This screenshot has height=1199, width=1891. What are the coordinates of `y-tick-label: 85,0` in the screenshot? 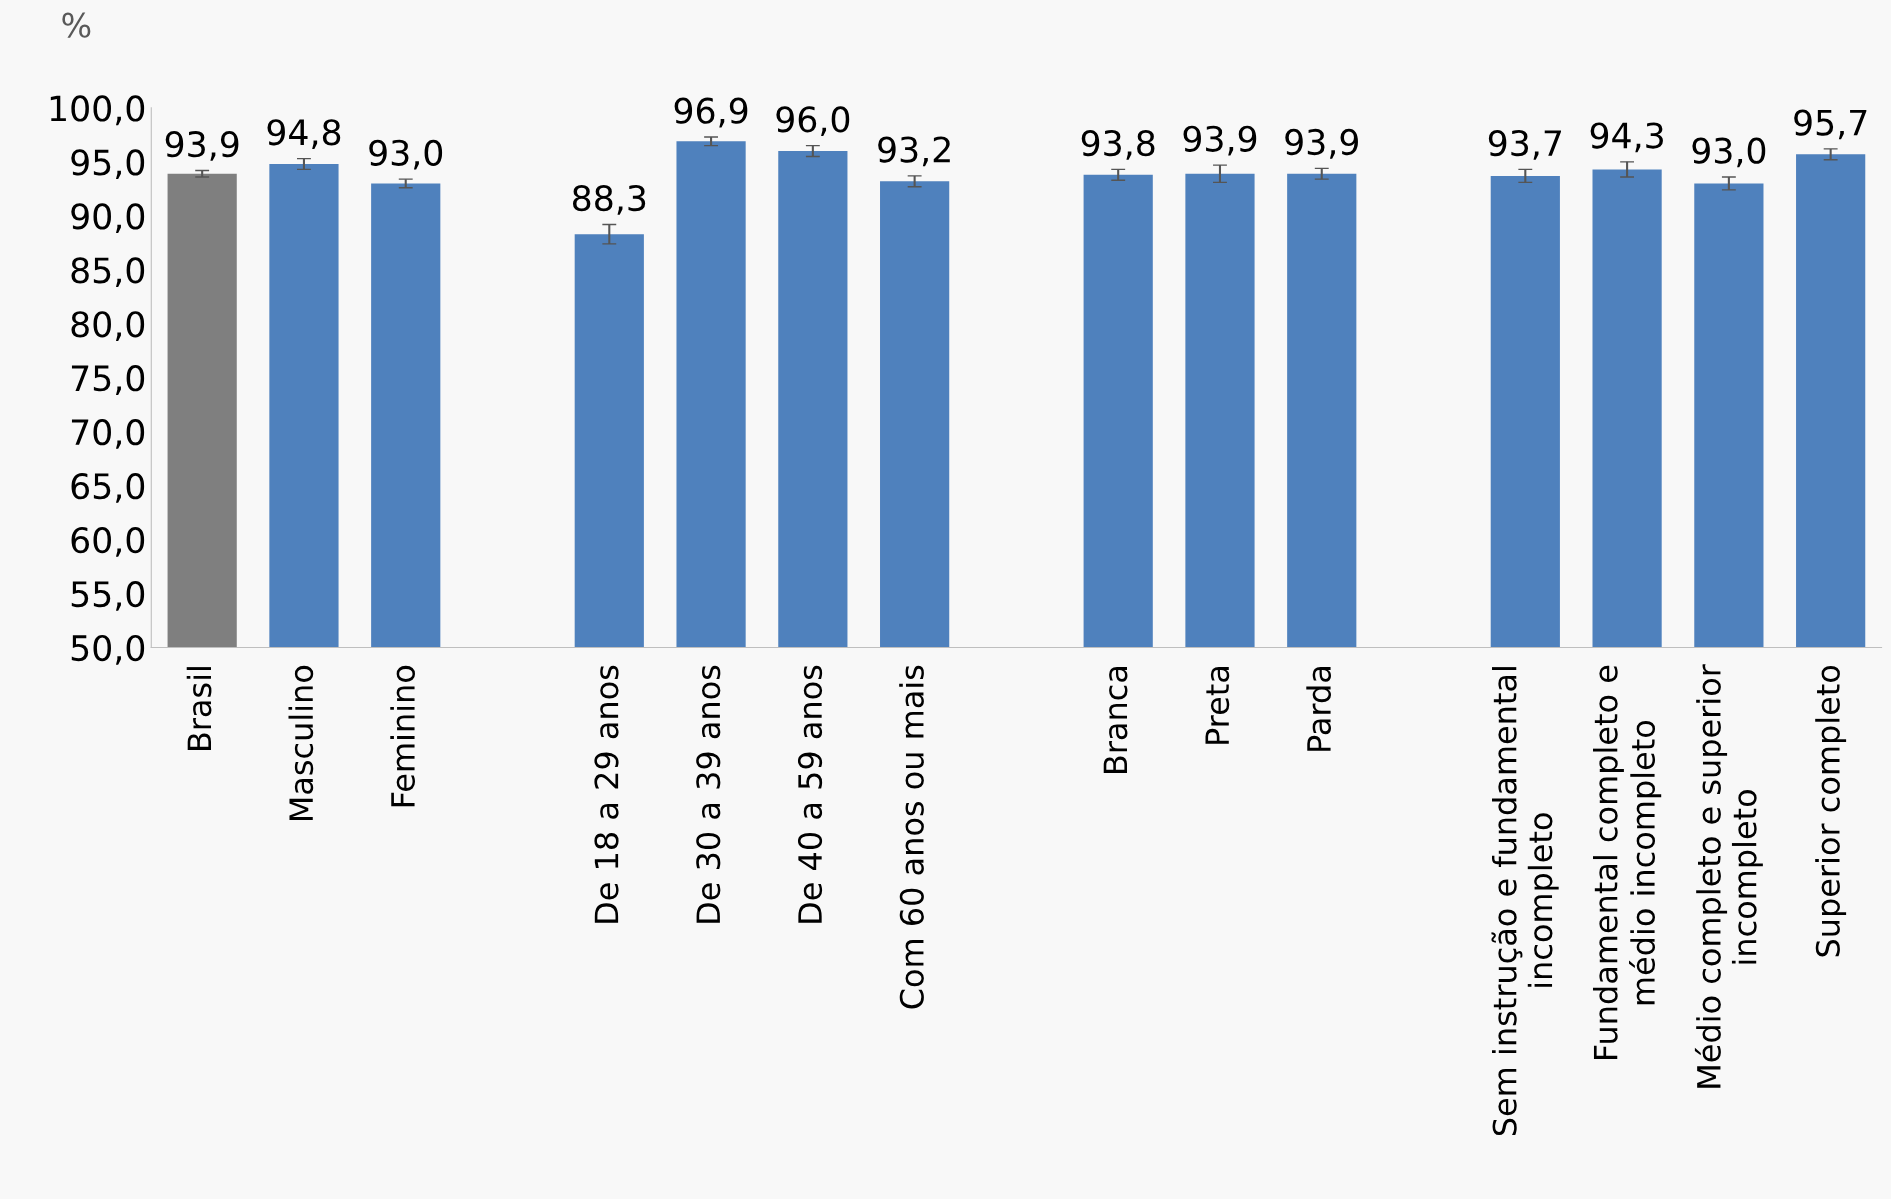 It's located at (108, 272).